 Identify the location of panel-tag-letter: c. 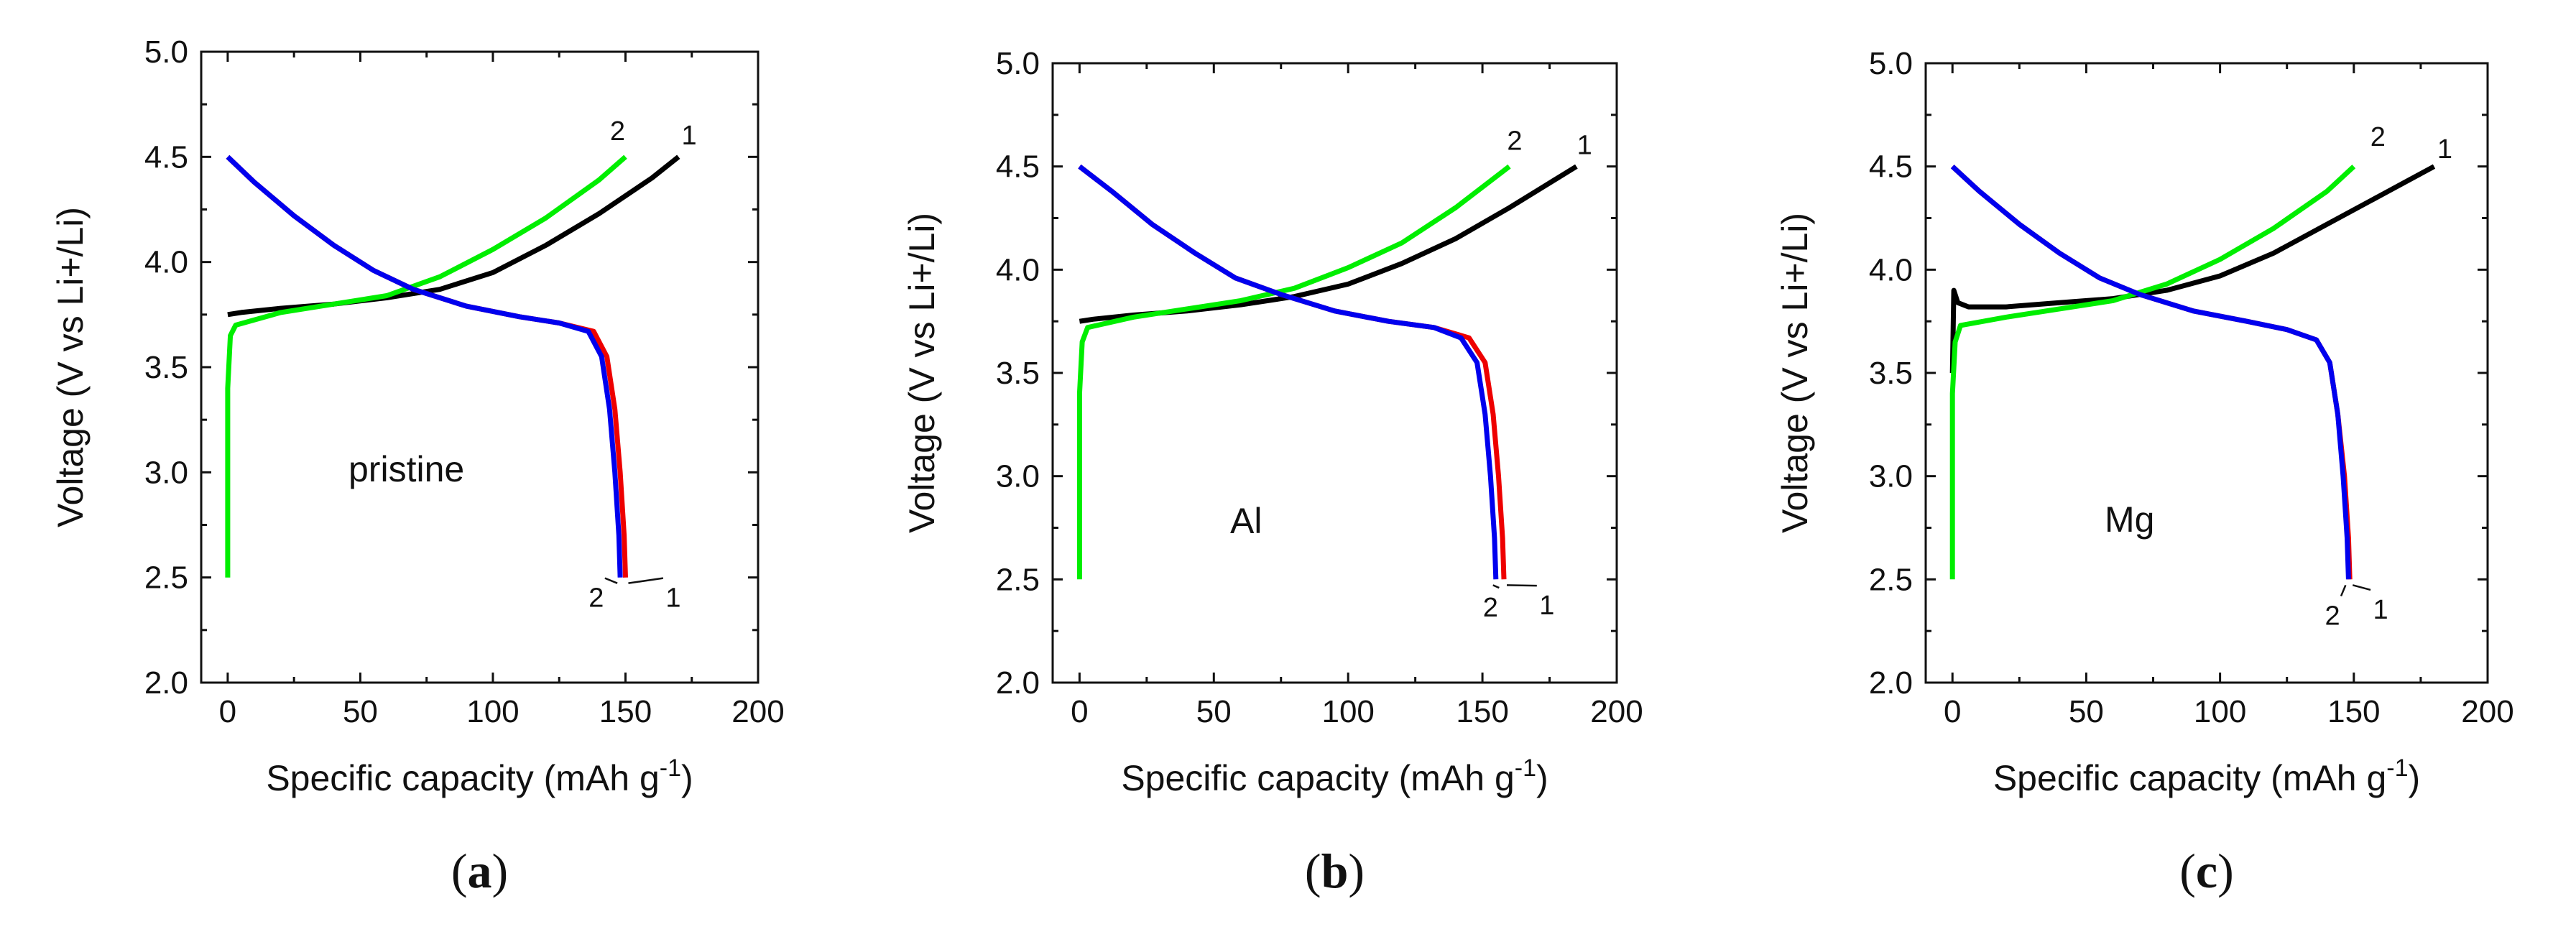
(2206, 871).